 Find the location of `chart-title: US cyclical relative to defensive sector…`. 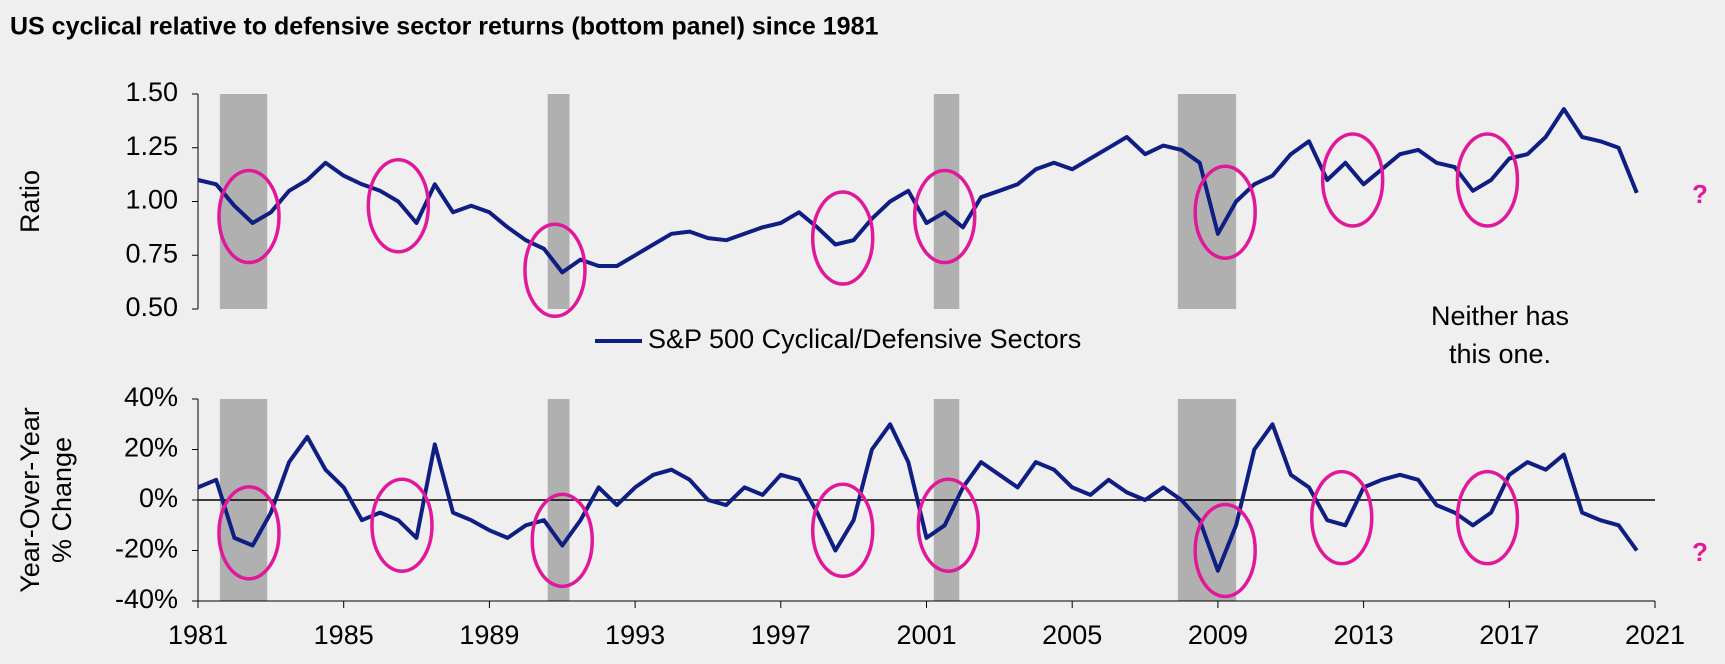

chart-title: US cyclical relative to defensive sector… is located at coordinates (444, 27).